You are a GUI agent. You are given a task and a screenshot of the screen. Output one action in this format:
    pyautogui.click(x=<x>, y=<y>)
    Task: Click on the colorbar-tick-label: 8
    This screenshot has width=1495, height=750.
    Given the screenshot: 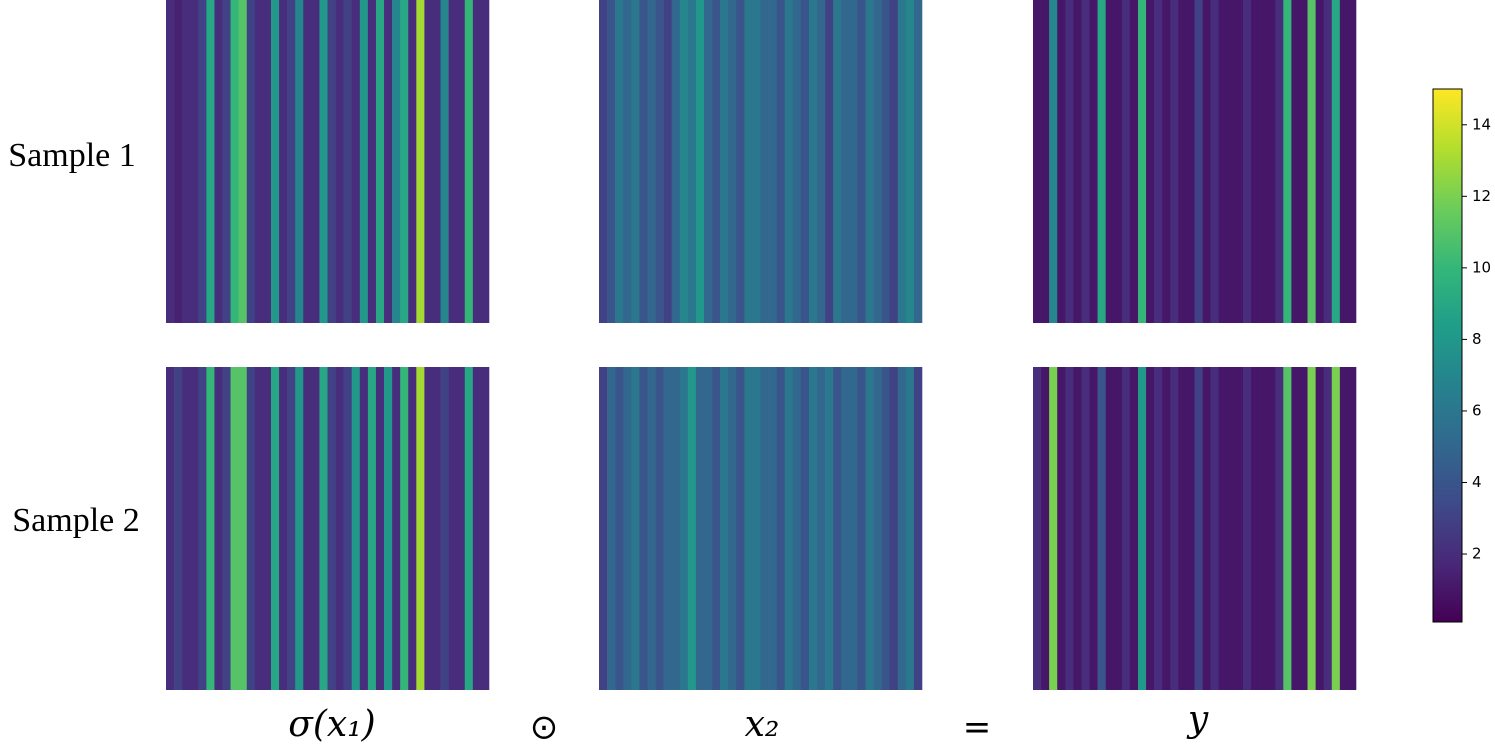 What is the action you would take?
    pyautogui.click(x=1477, y=339)
    